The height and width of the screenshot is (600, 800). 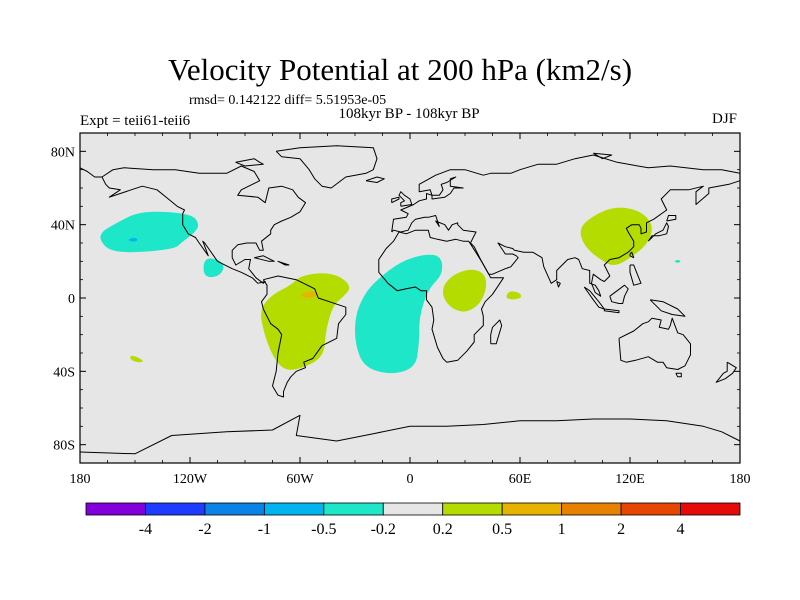 I want to click on x-tick-label: 60W, so click(x=300, y=479).